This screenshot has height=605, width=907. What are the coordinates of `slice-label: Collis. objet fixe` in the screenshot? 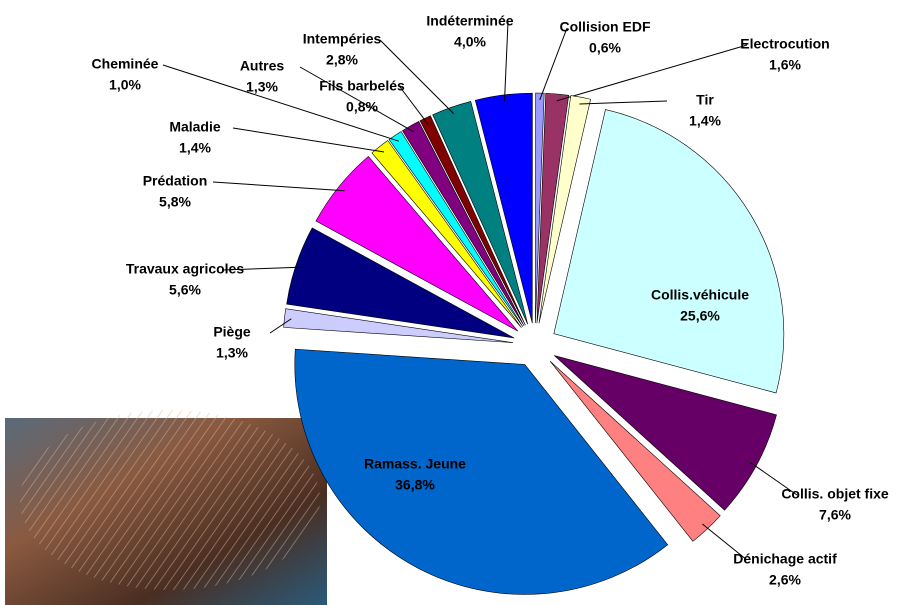 It's located at (835, 494).